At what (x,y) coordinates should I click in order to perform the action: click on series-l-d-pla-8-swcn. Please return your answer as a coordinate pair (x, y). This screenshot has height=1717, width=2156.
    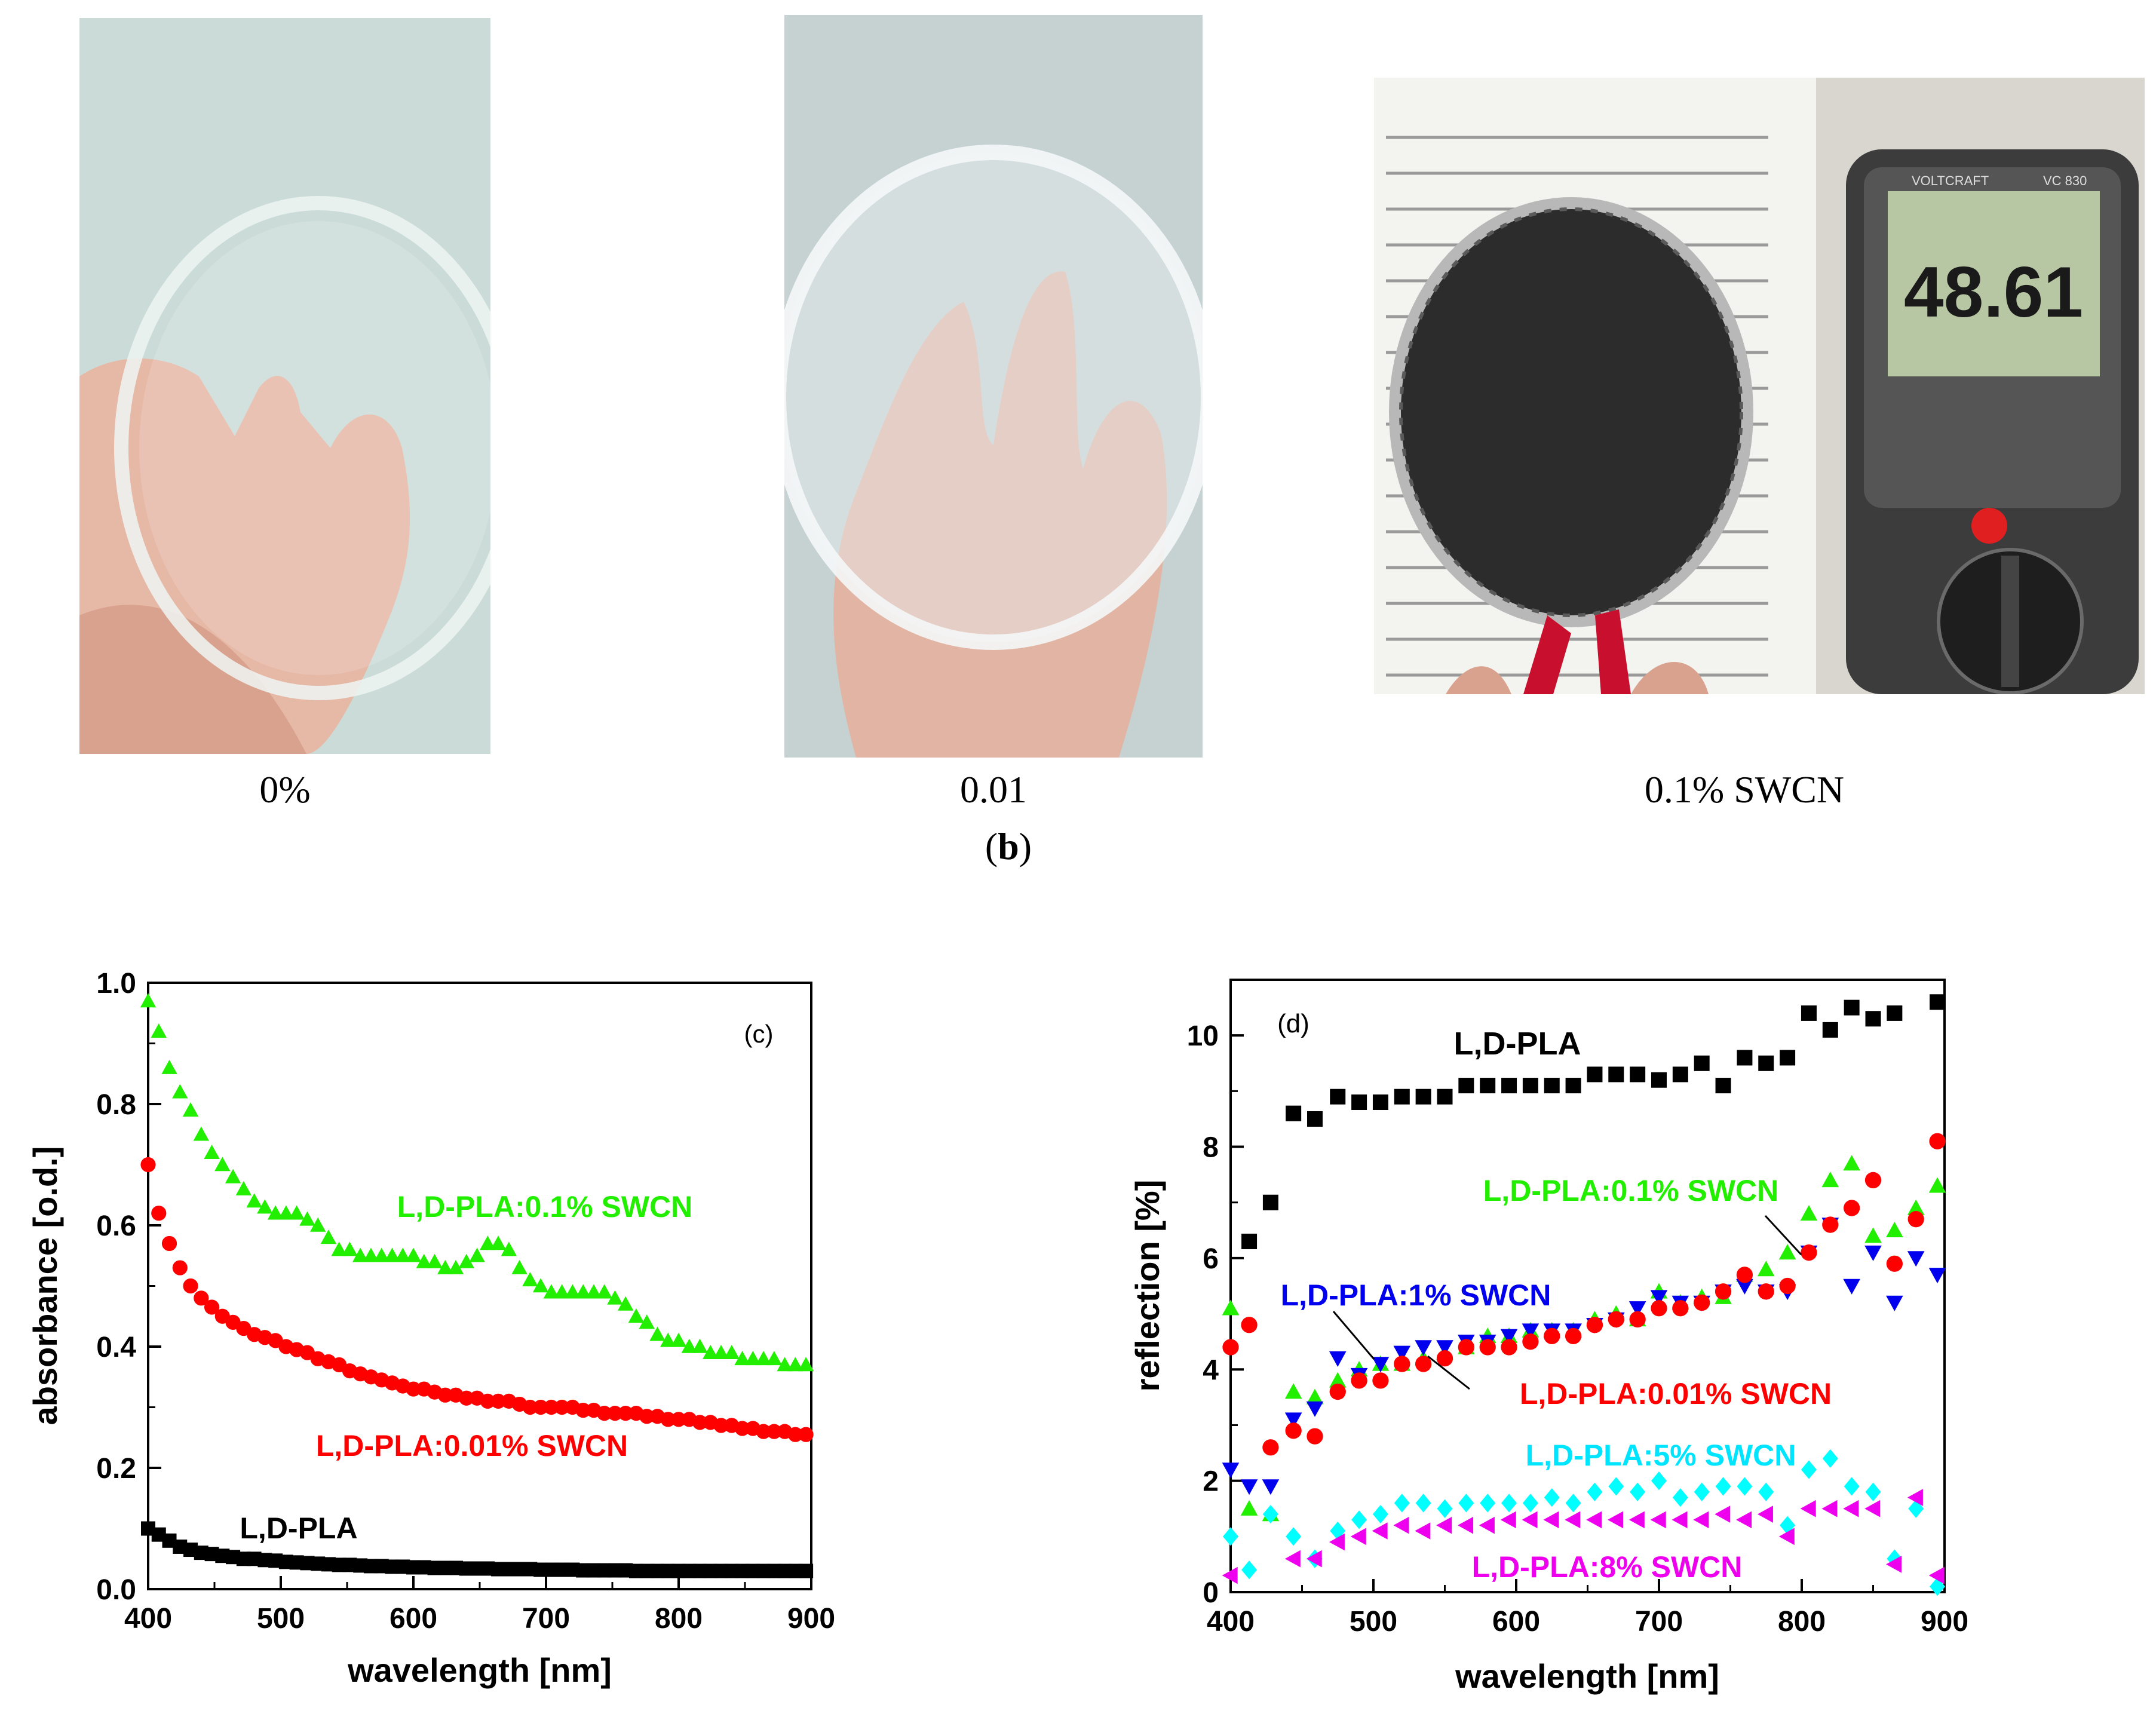
    Looking at the image, I should click on (1583, 1536).